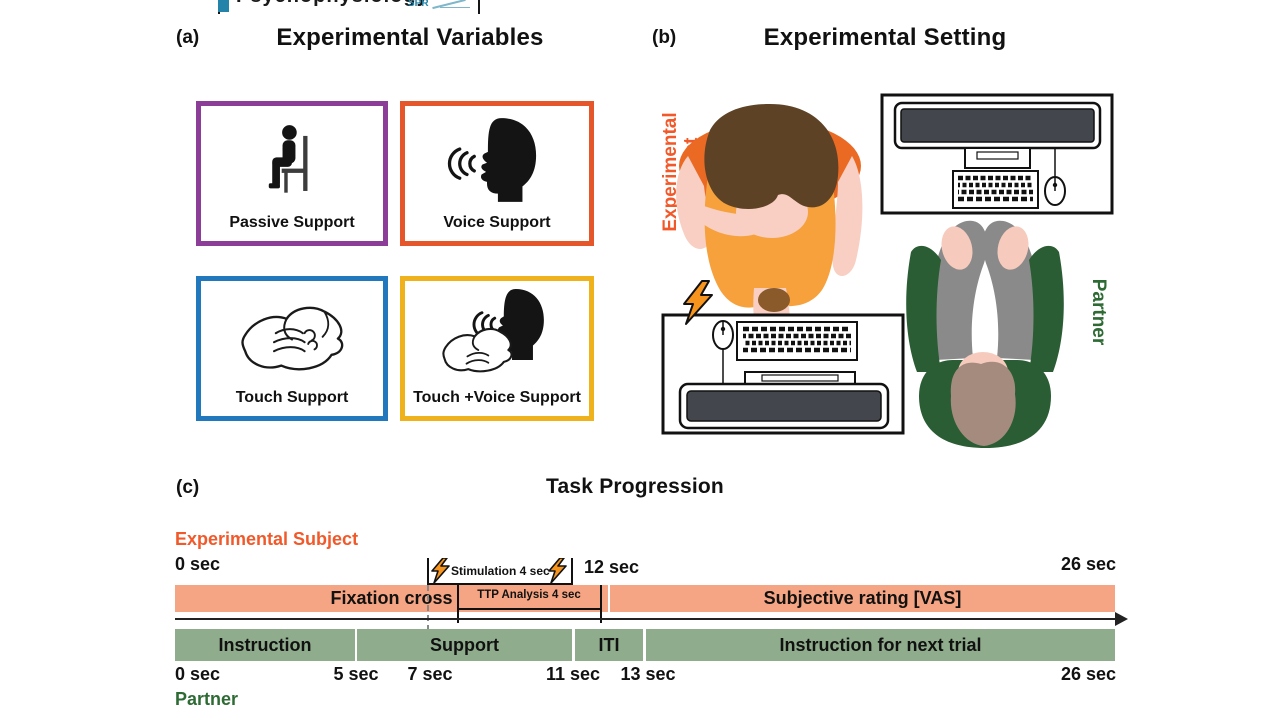  I want to click on subject-monitor-icon, so click(784, 400).